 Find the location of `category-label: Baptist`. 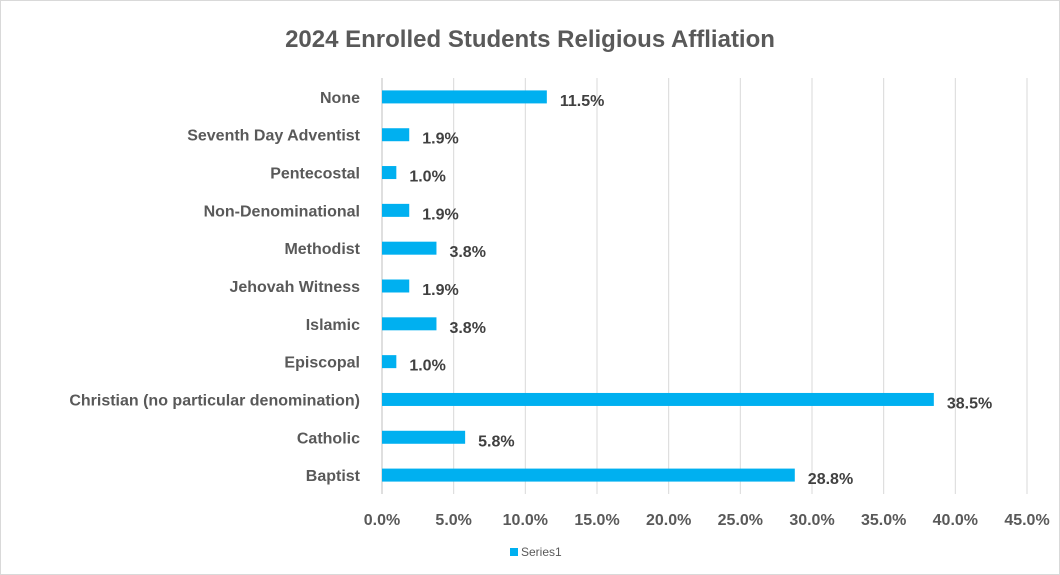

category-label: Baptist is located at coordinates (333, 476).